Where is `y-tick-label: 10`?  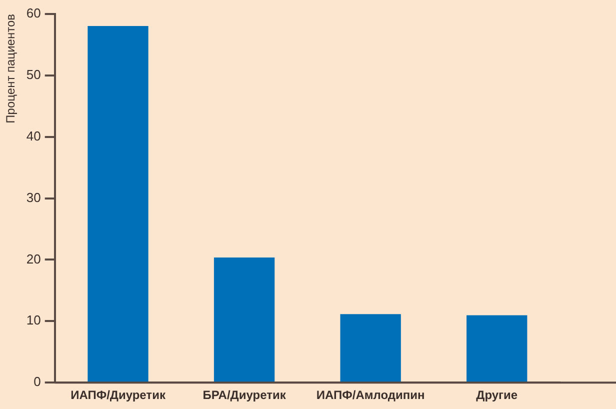 y-tick-label: 10 is located at coordinates (33, 320).